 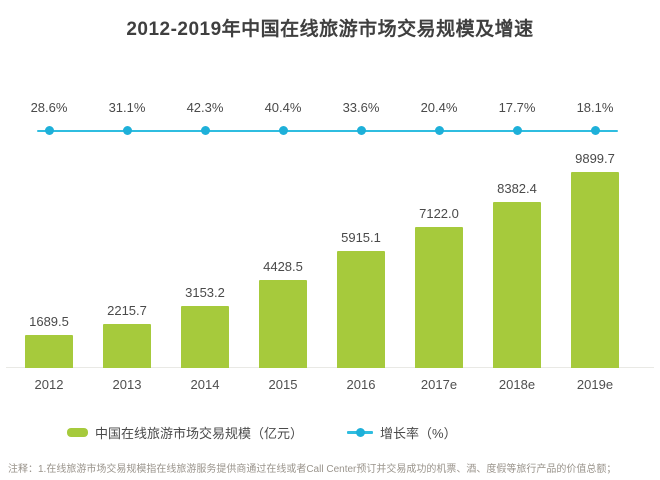 I want to click on growth-rate-point-2013, so click(x=127, y=130).